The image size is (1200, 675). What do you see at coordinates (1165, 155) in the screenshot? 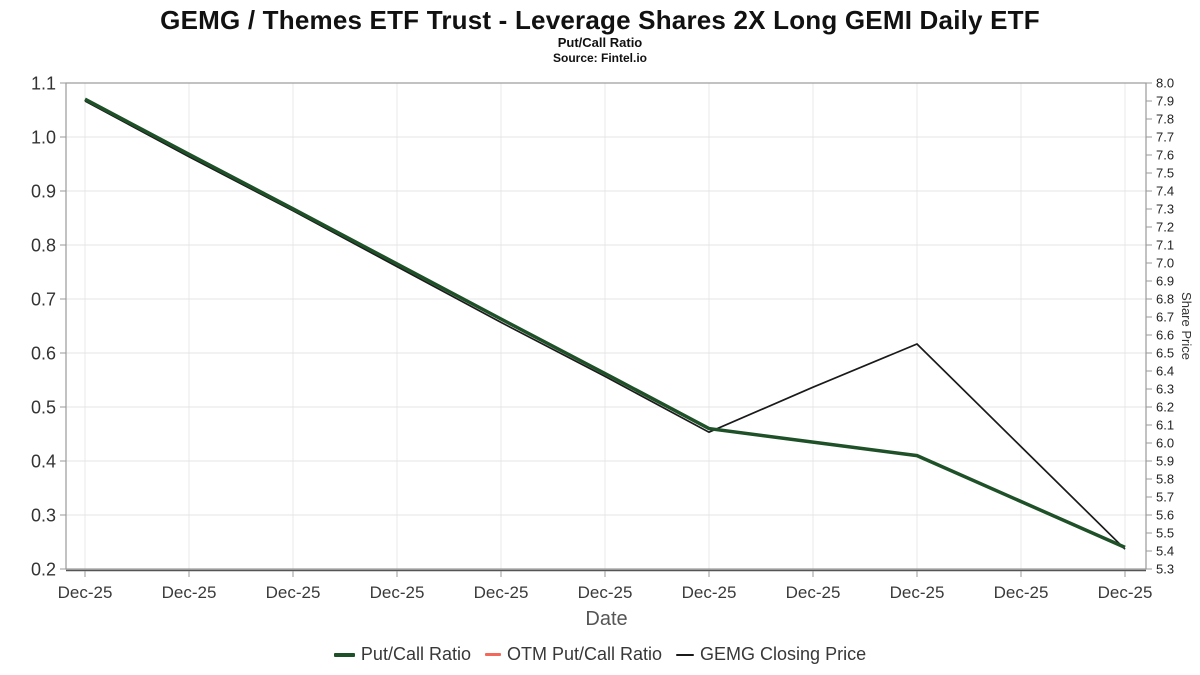
I see `y-right-tick-label: 7.6` at bounding box center [1165, 155].